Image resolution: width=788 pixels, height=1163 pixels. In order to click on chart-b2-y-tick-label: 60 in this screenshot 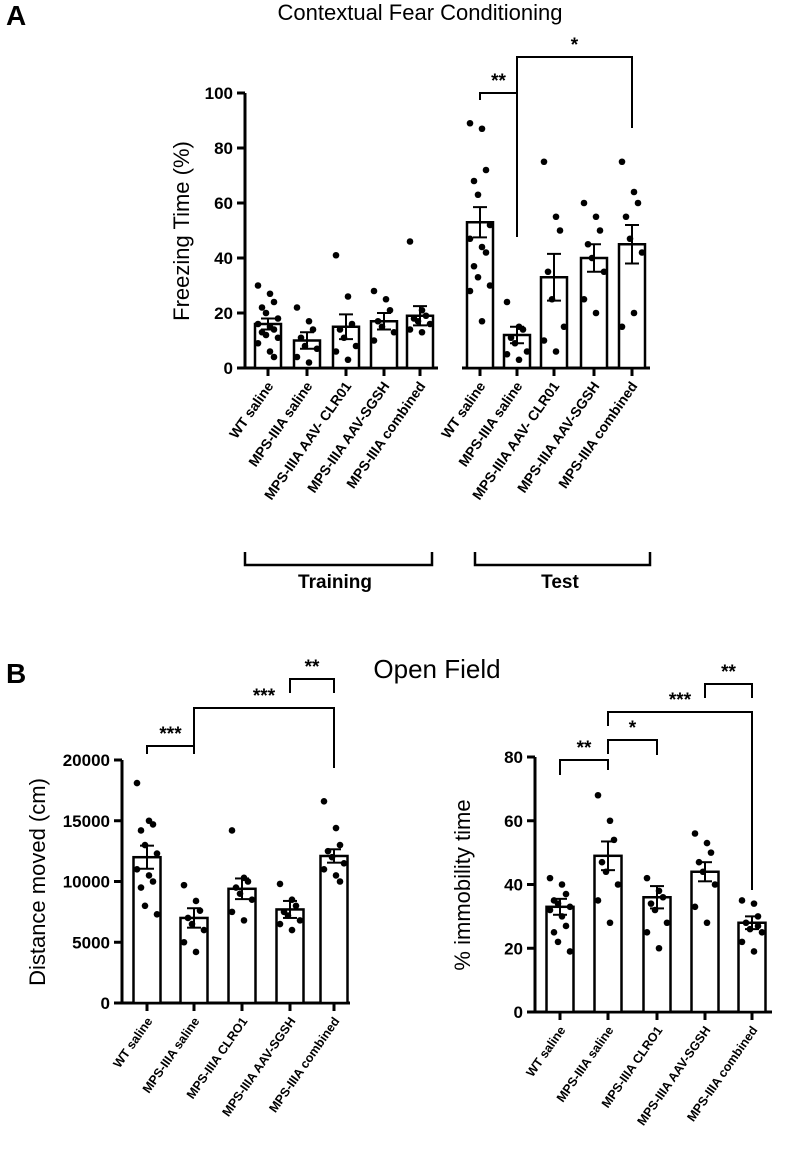, I will do `click(513, 821)`.